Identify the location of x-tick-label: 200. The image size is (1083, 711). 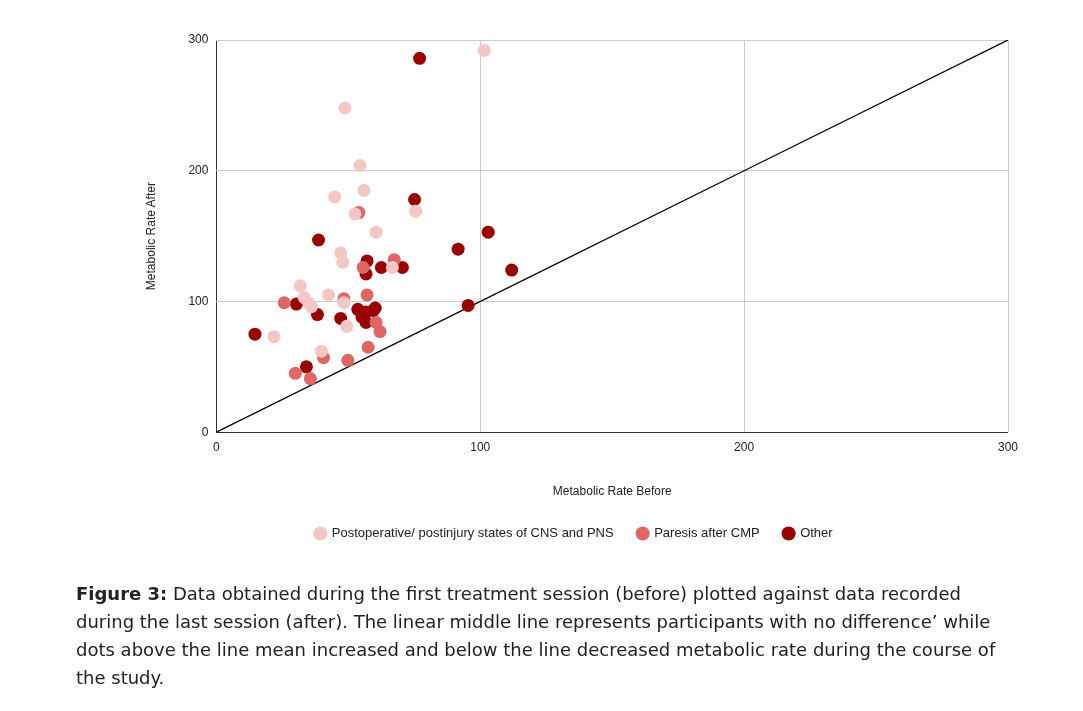
(744, 446).